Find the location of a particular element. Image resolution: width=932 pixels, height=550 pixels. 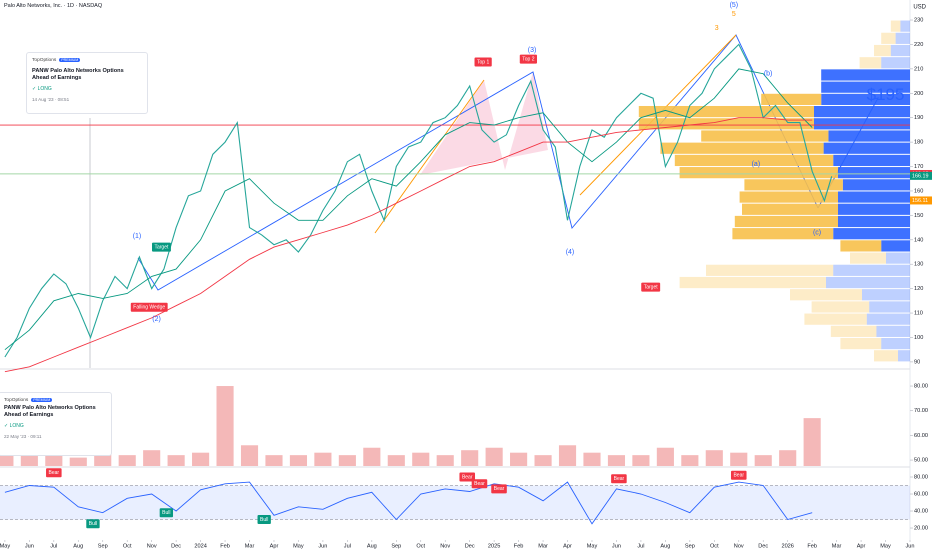

news-badge: PREMIUM is located at coordinates (70, 60).